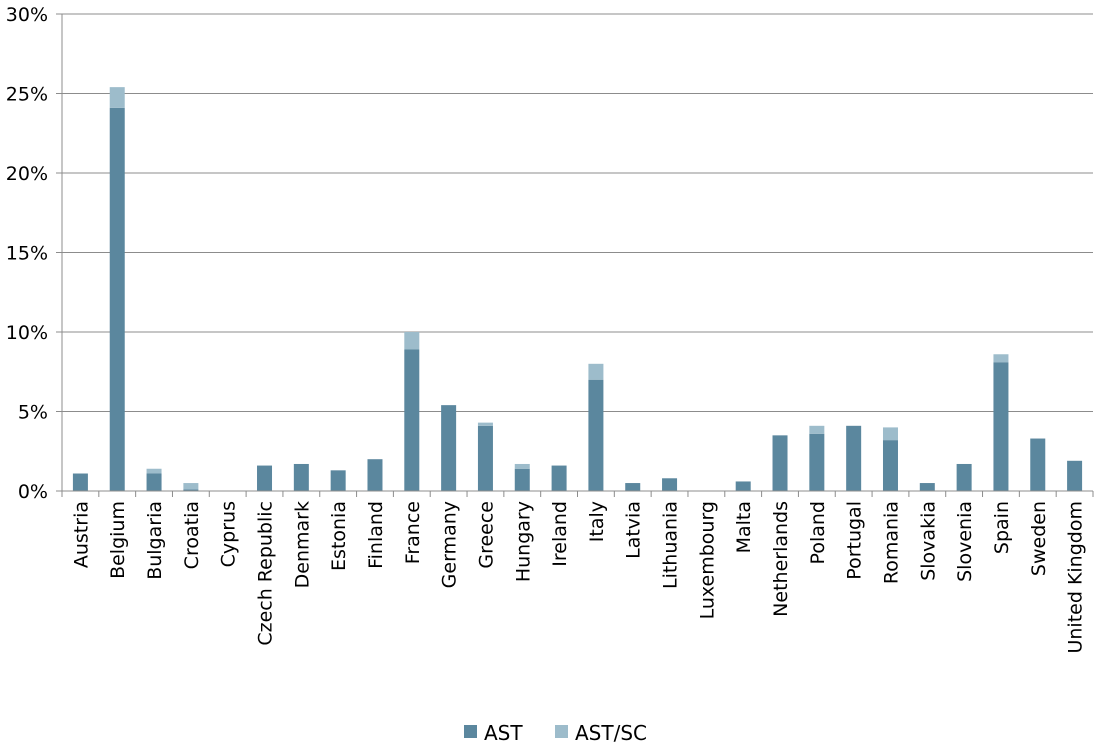 This screenshot has width=1100, height=746. I want to click on legend: AST AST/SC, so click(555, 733).